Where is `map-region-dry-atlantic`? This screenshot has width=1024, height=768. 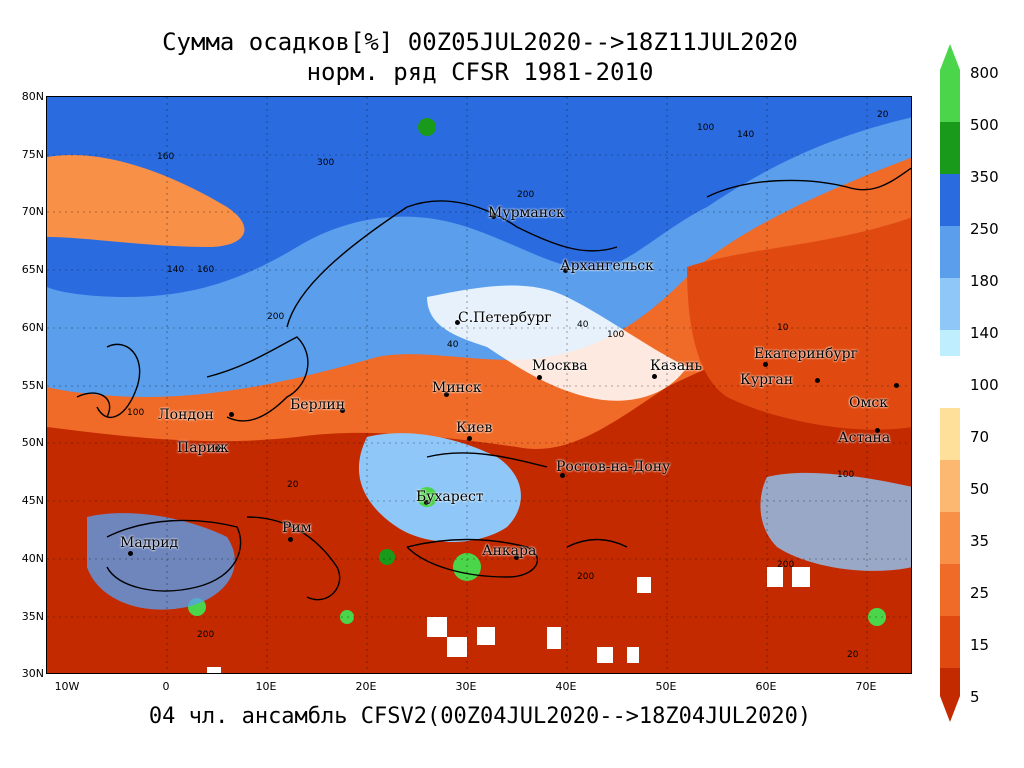 map-region-dry-atlantic is located at coordinates (146, 201).